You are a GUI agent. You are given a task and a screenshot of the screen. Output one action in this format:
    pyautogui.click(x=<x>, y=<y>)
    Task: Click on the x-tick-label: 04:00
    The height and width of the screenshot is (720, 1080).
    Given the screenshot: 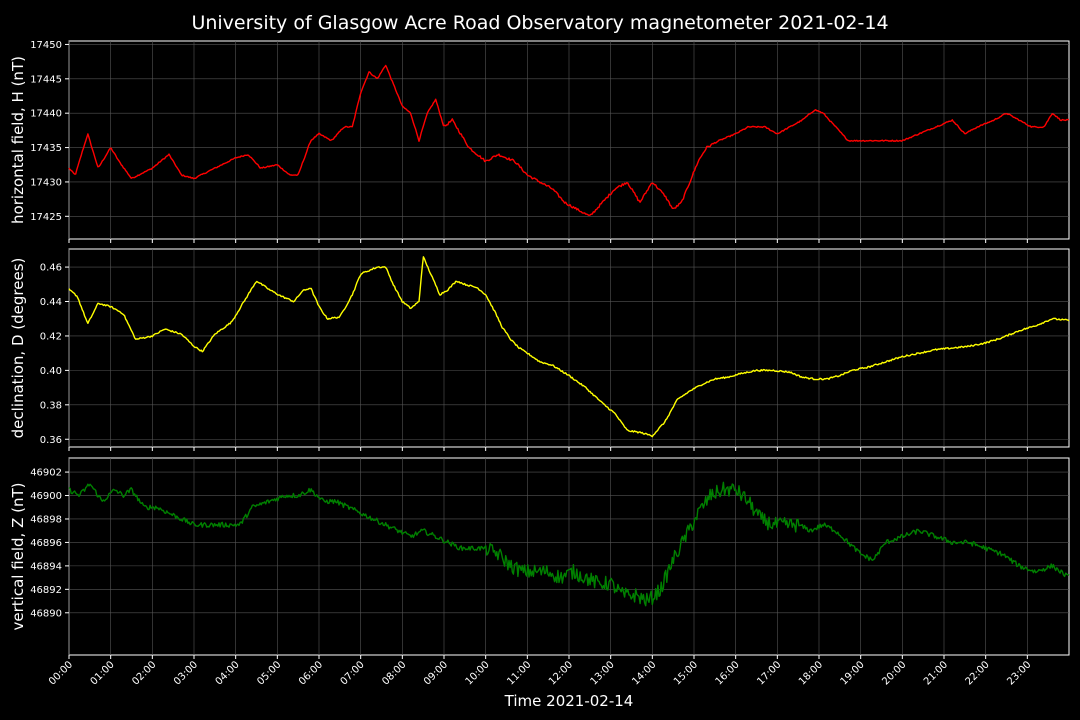 What is the action you would take?
    pyautogui.click(x=228, y=673)
    